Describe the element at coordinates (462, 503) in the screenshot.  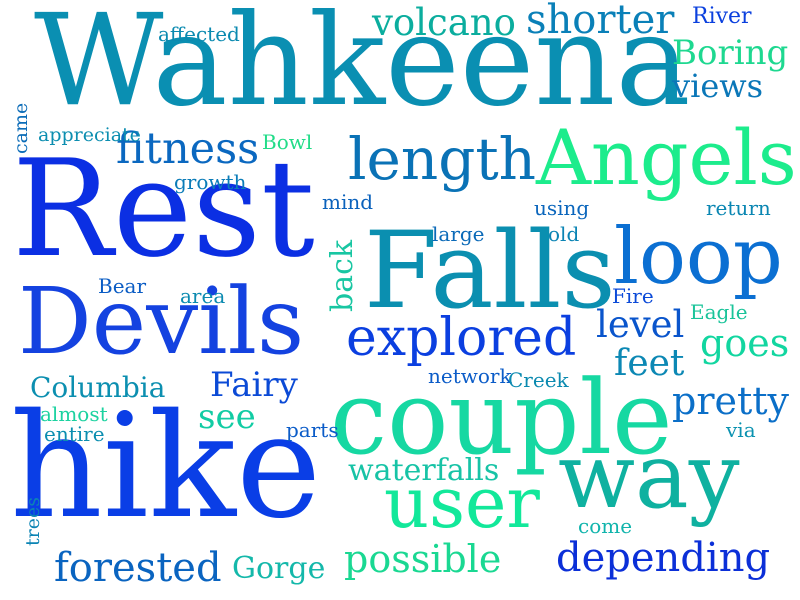
I see `word-user: user` at that location.